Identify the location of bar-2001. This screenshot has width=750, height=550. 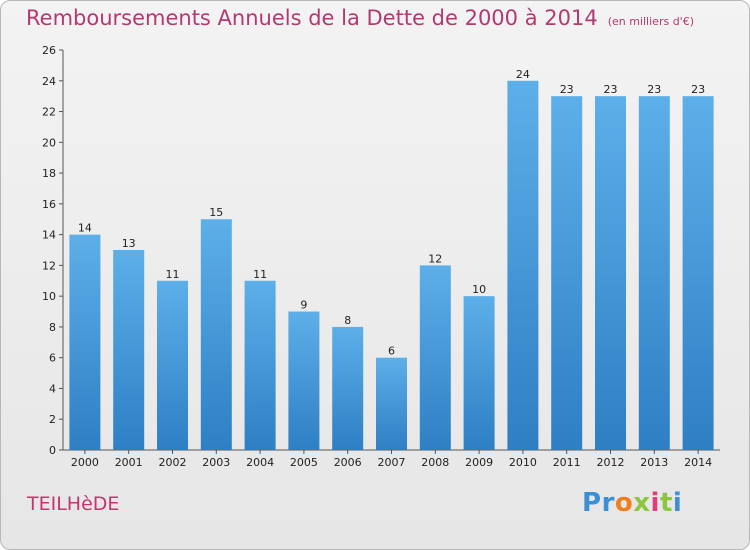
(129, 350).